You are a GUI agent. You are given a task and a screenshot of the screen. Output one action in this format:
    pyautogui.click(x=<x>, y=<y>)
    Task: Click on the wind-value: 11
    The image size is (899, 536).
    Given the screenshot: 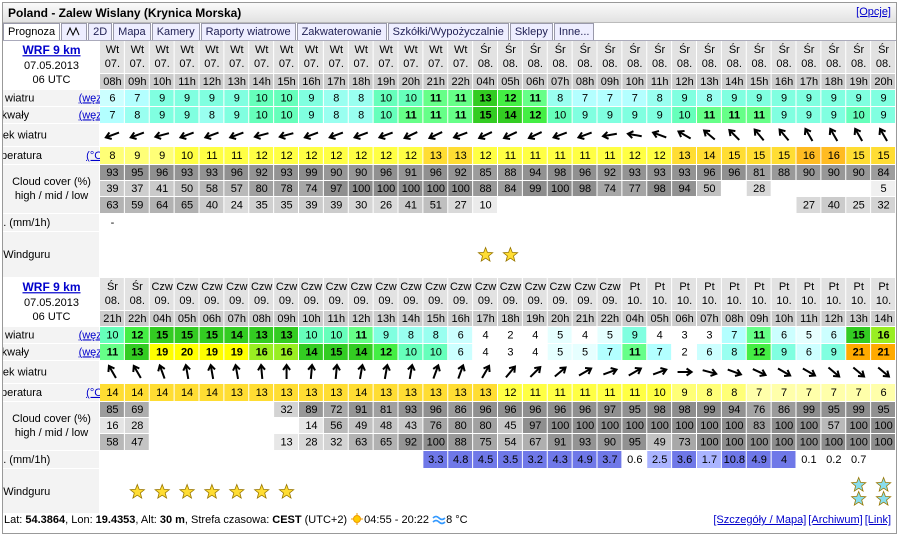 What is the action you would take?
    pyautogui.click(x=436, y=98)
    